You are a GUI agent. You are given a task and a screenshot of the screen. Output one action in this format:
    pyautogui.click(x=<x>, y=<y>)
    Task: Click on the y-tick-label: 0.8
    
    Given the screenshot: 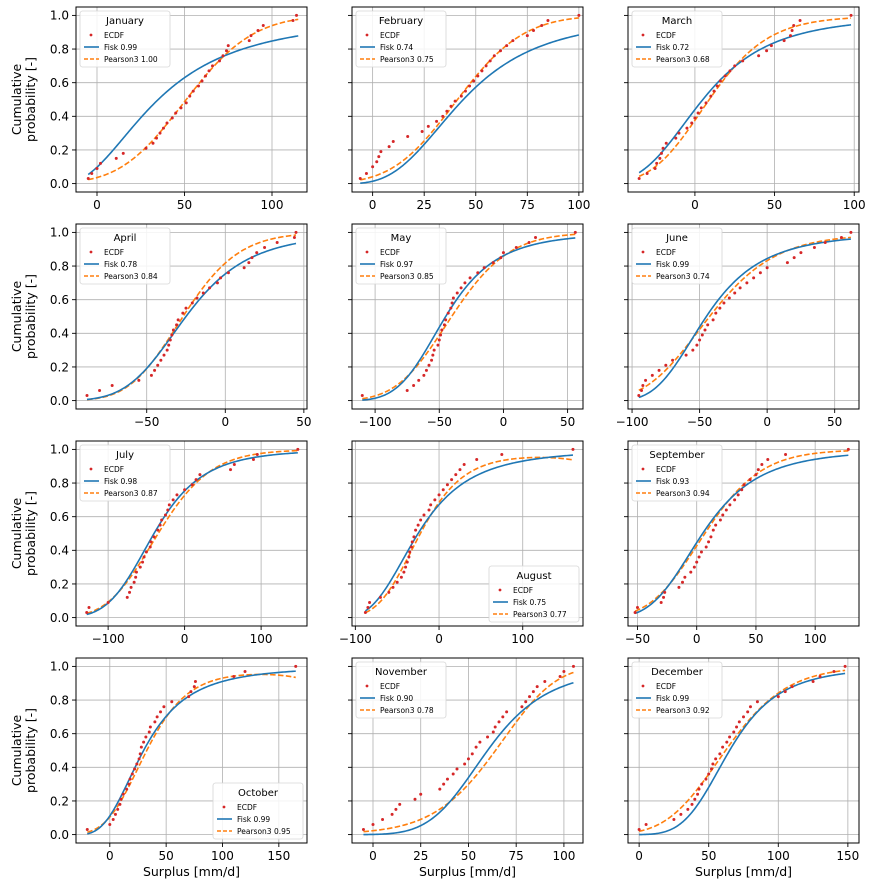 What is the action you would take?
    pyautogui.click(x=59, y=700)
    